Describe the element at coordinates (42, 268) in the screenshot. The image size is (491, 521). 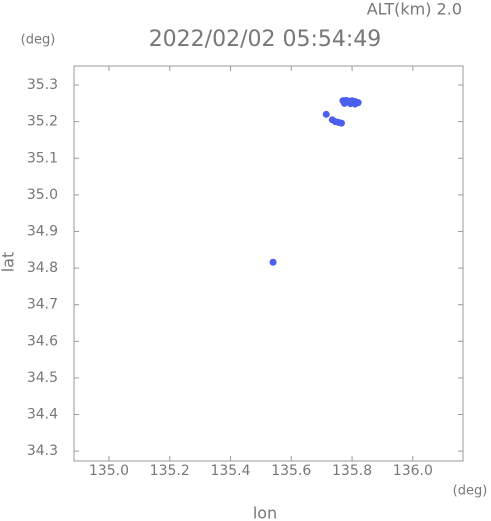
I see `y-tick-label: 34.8` at that location.